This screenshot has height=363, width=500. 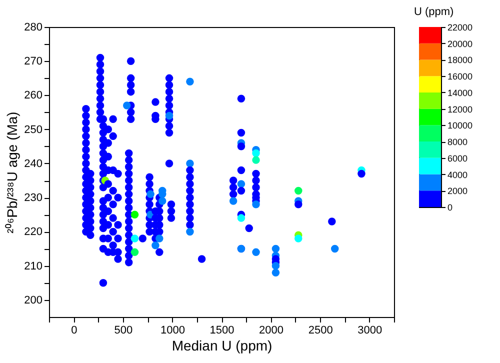 What do you see at coordinates (460, 60) in the screenshot?
I see `color-bar-label: 18000` at bounding box center [460, 60].